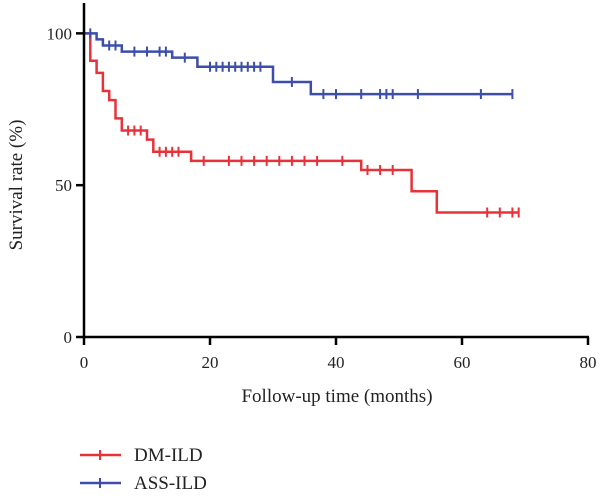 This screenshot has height=504, width=600. Describe the element at coordinates (16, 185) in the screenshot. I see `y-axis-title: Survival rate (%)` at that location.